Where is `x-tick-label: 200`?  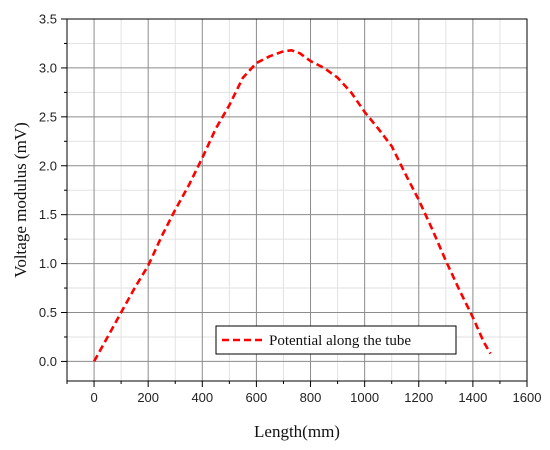
x-tick-label: 200 is located at coordinates (148, 397).